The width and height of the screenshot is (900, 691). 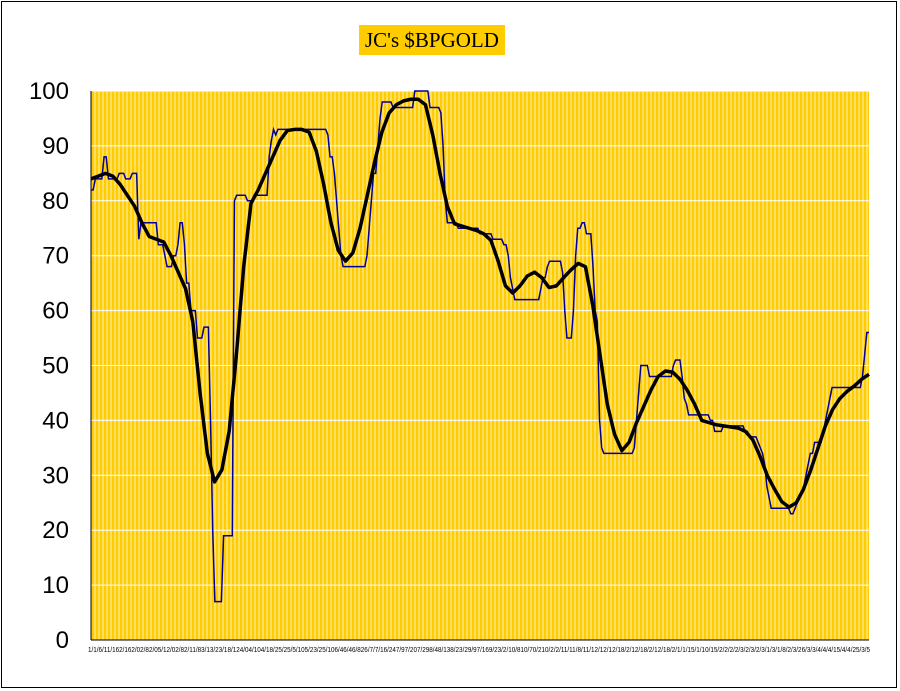 I want to click on y-tick-label: 30, so click(x=55, y=475).